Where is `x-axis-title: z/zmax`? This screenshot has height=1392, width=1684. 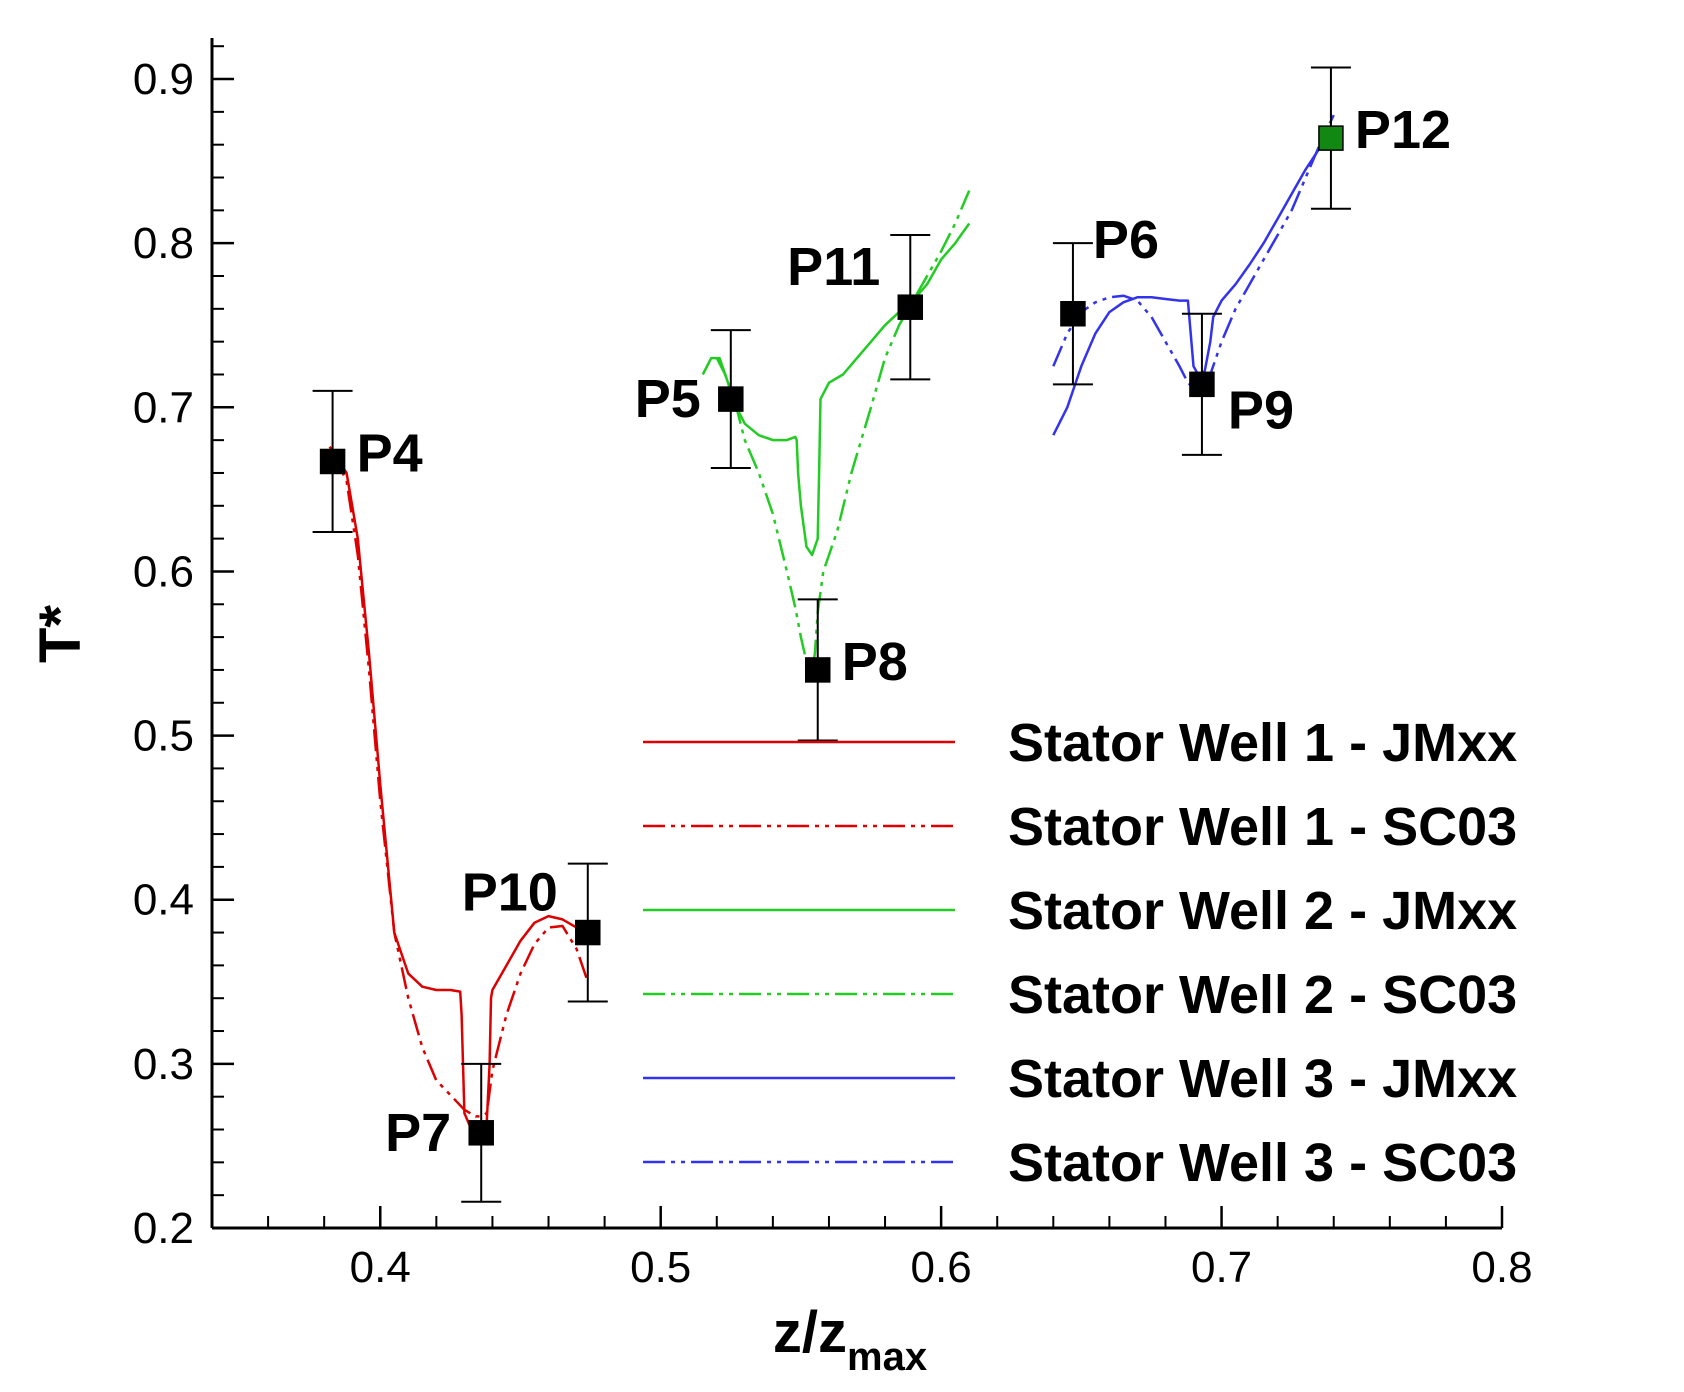
x-axis-title: z/zmax is located at coordinates (850, 1339).